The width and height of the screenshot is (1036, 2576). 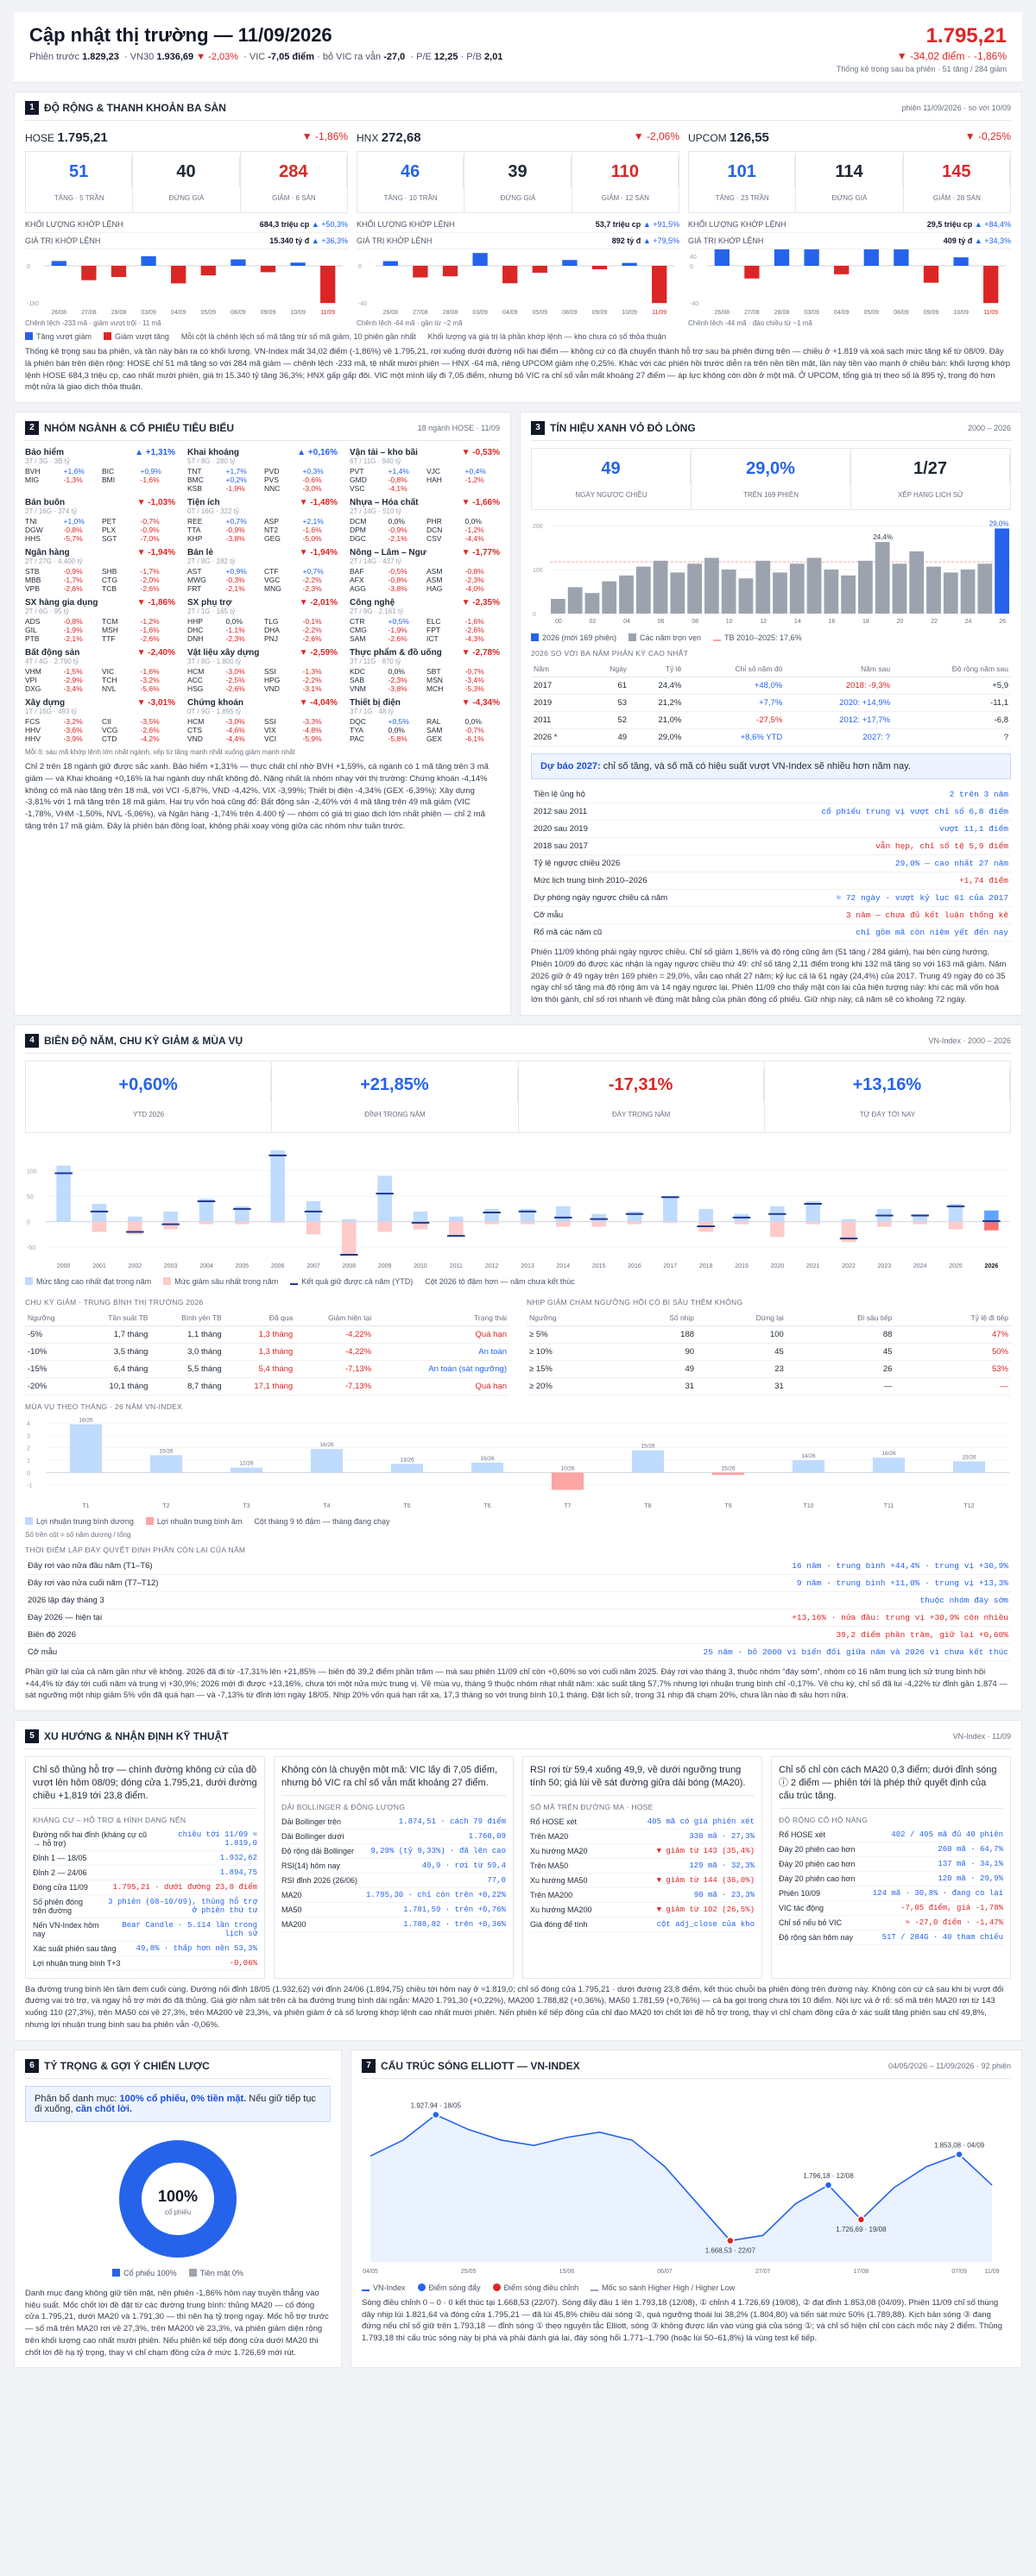 I want to click on ticker-symbol: DHA, so click(x=272, y=630).